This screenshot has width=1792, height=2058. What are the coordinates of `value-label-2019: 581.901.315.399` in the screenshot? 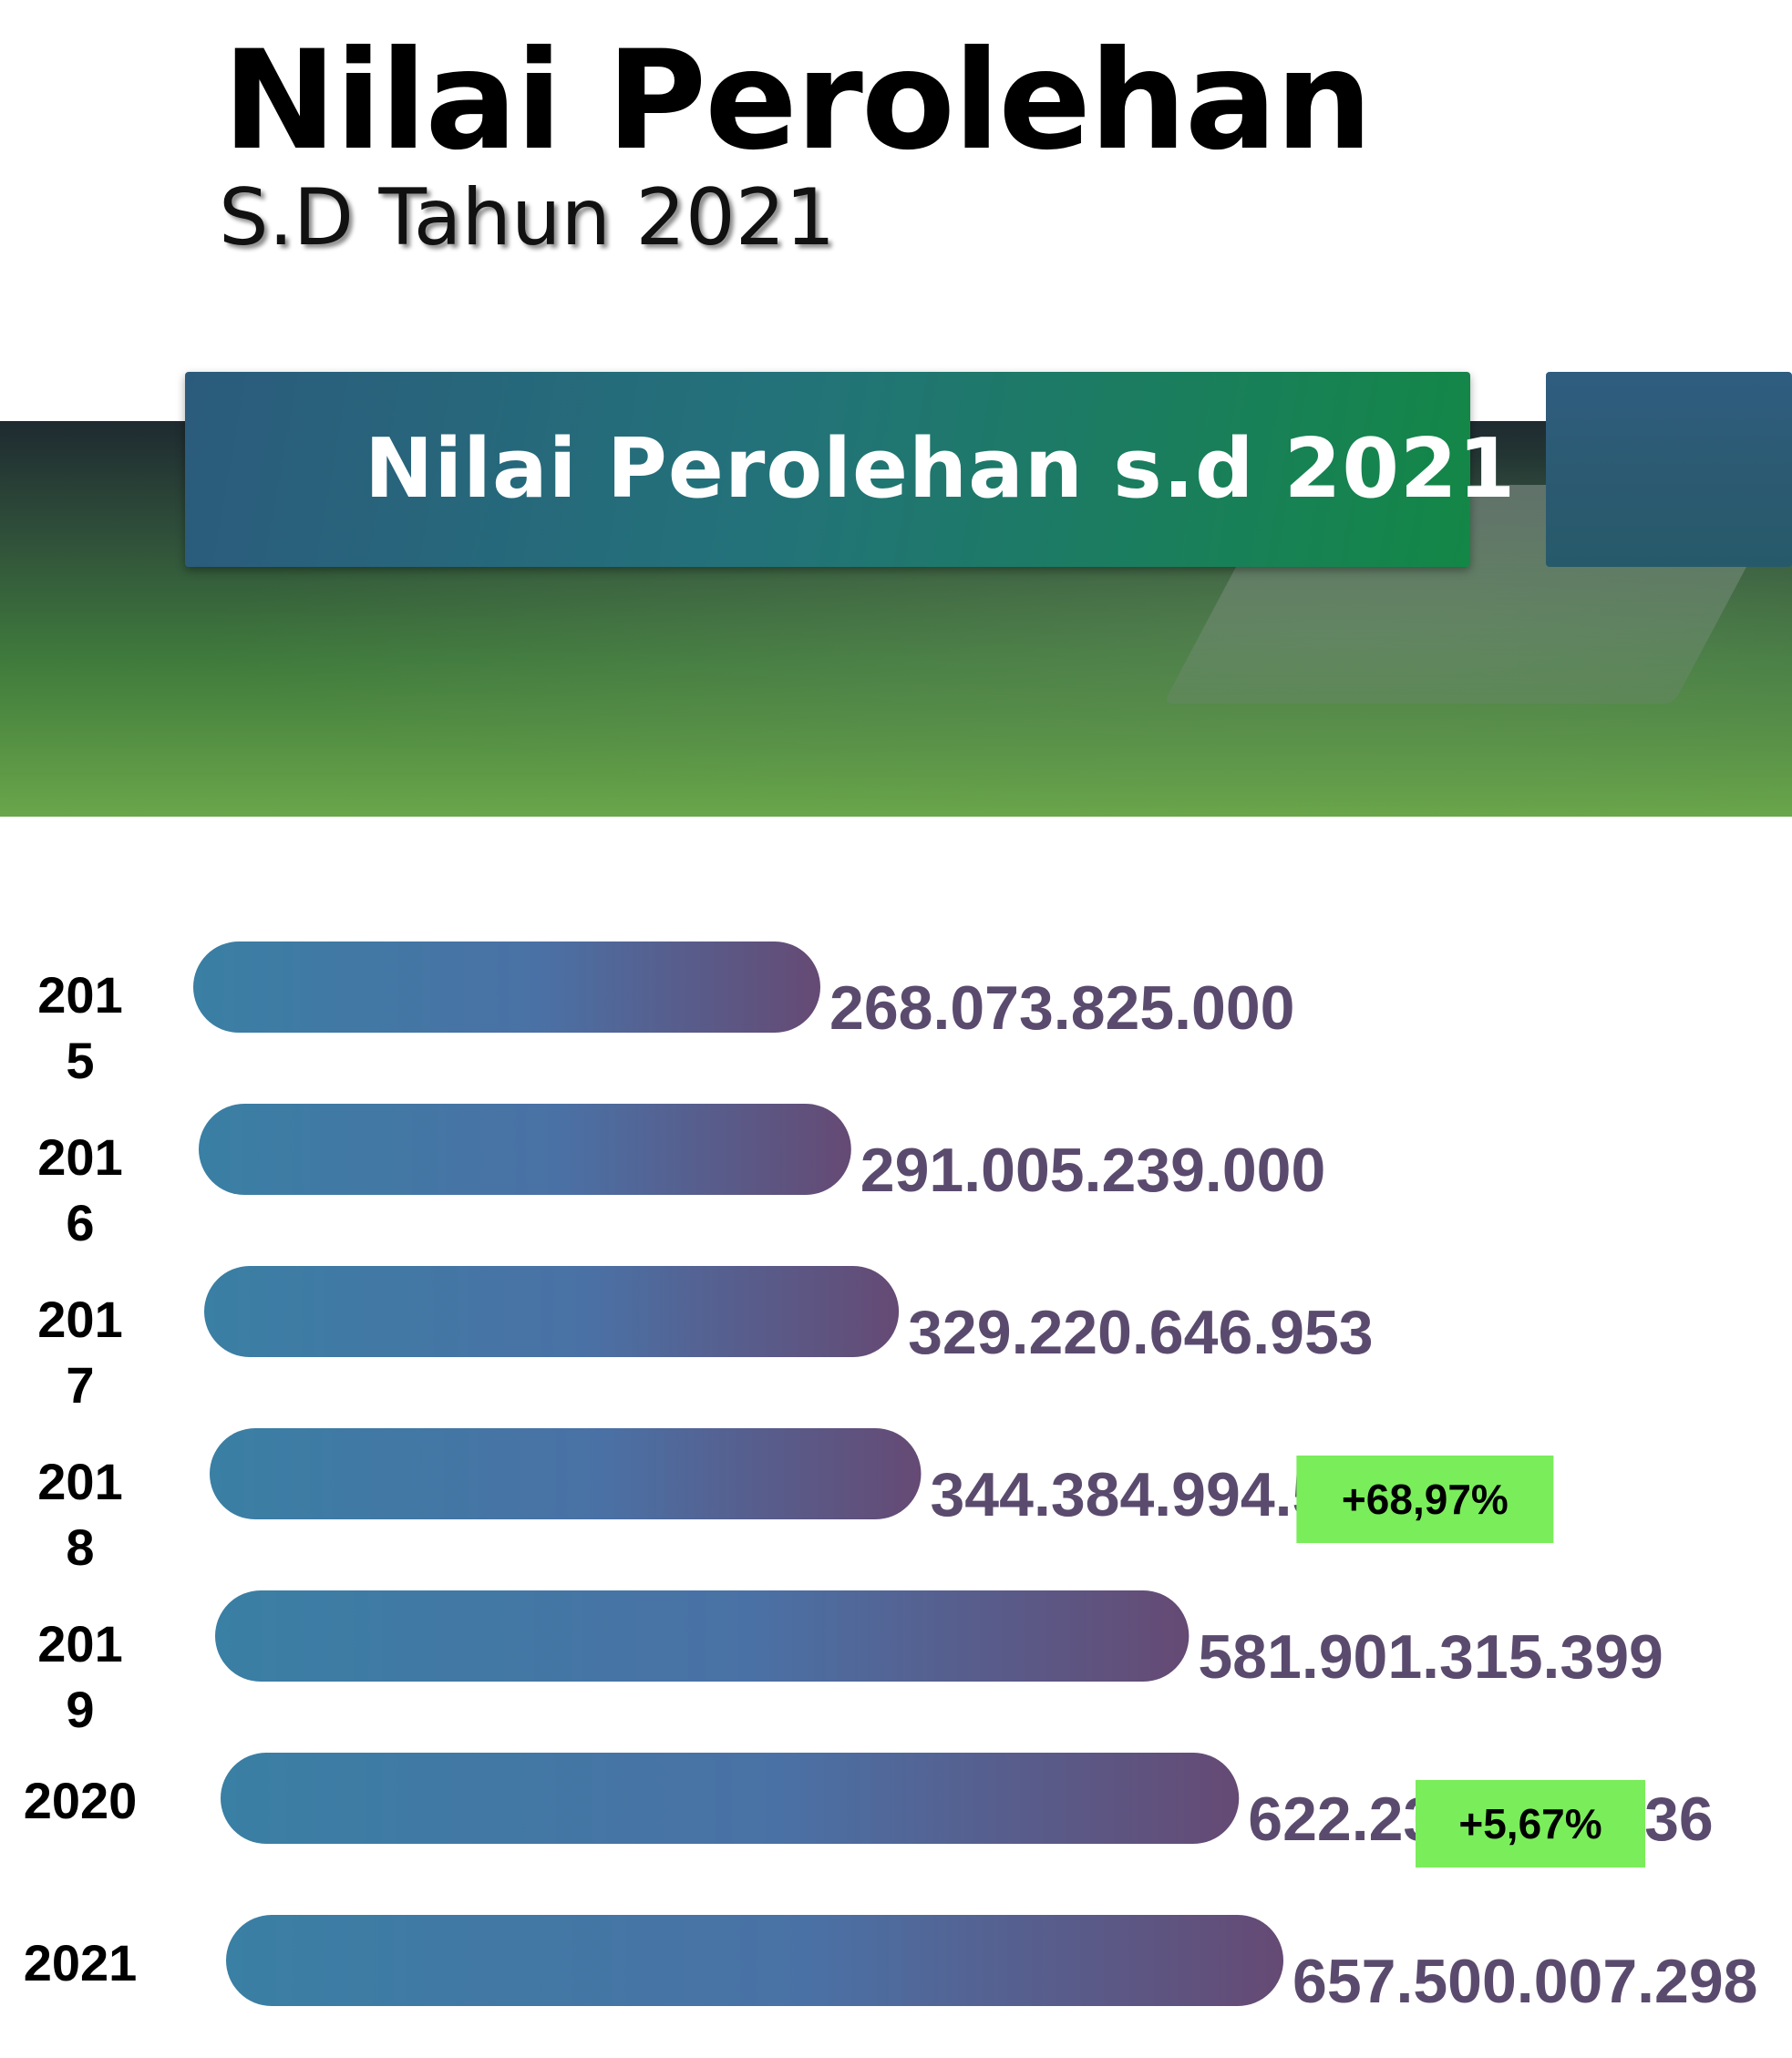 It's located at (1430, 1657).